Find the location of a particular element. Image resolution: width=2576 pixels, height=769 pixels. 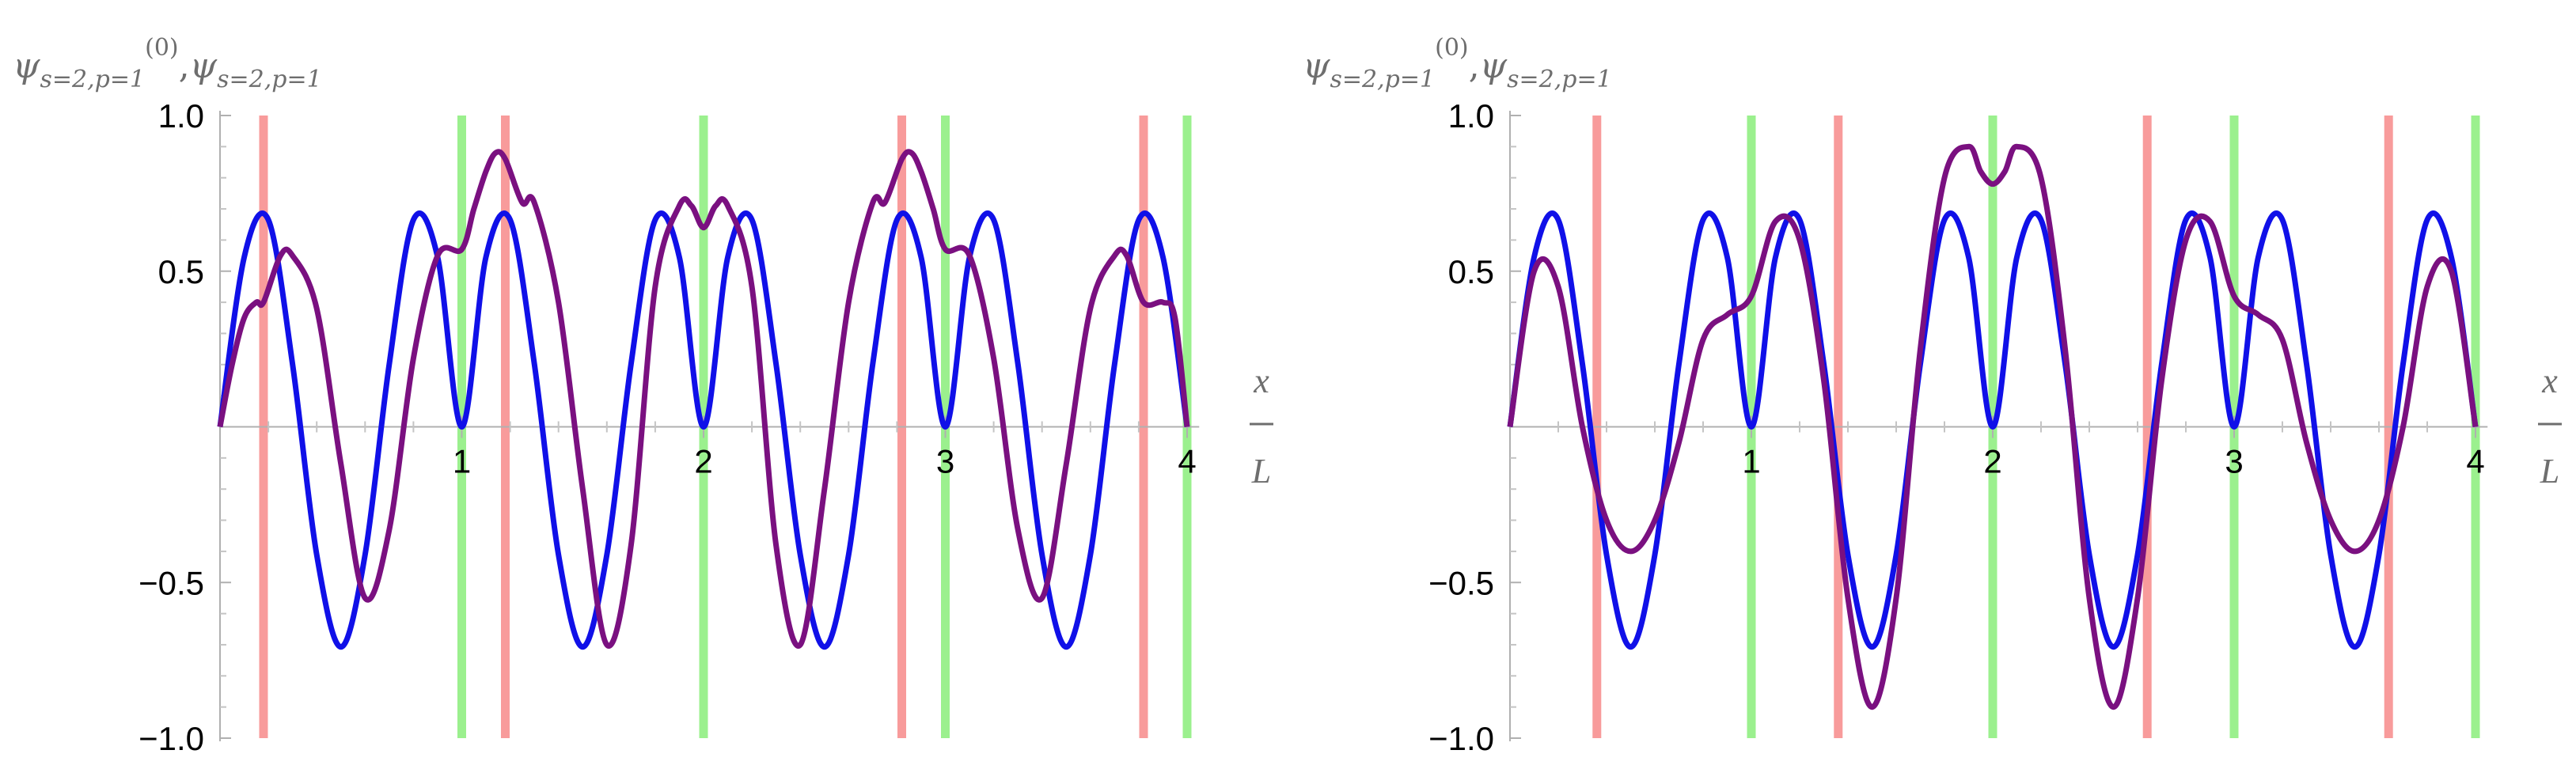

y-tick-label-left-0: −1.0 is located at coordinates (171, 739).